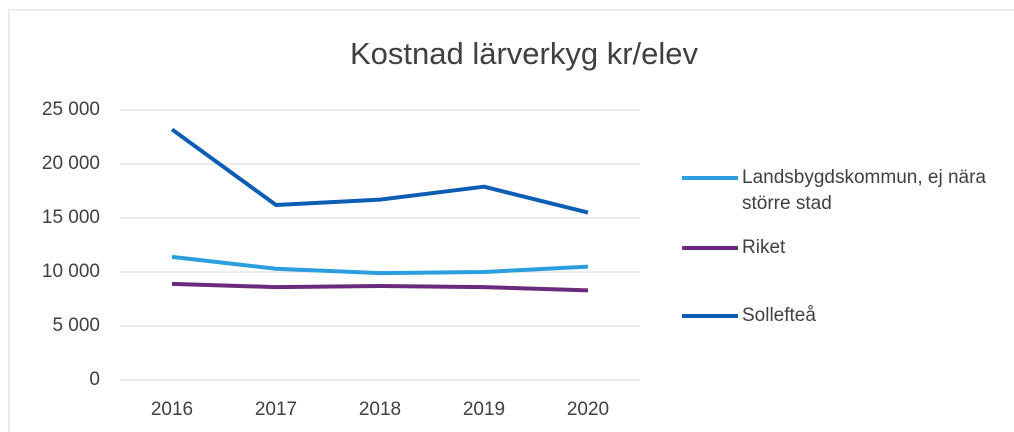  I want to click on legend-label: Riket, so click(764, 247).